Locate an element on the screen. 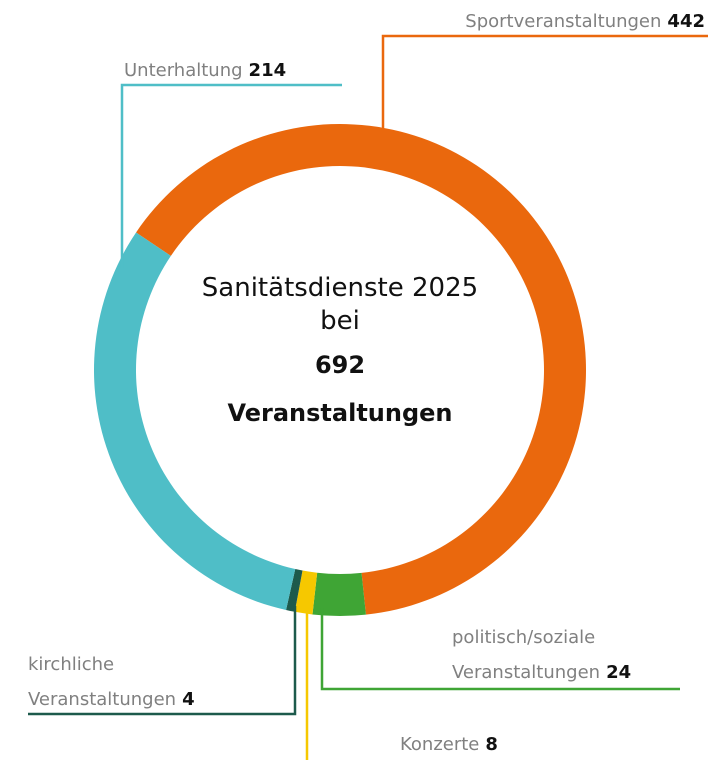  label-value: 442 is located at coordinates (686, 21).